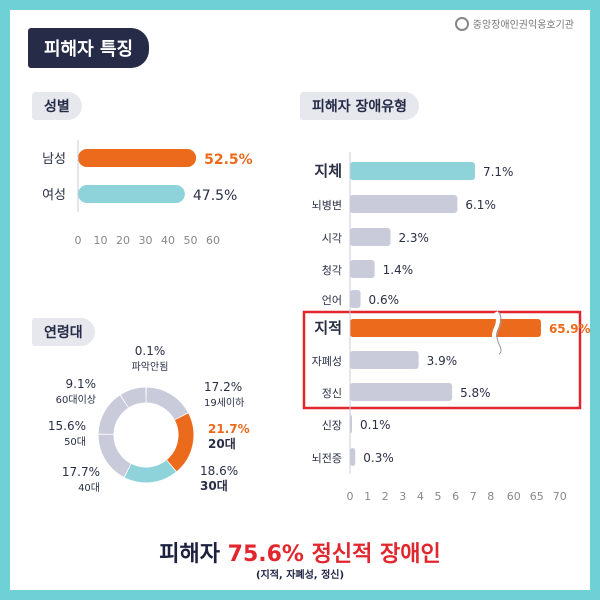 The height and width of the screenshot is (600, 600). Describe the element at coordinates (455, 496) in the screenshot. I see `disability-tick-label: 6` at that location.